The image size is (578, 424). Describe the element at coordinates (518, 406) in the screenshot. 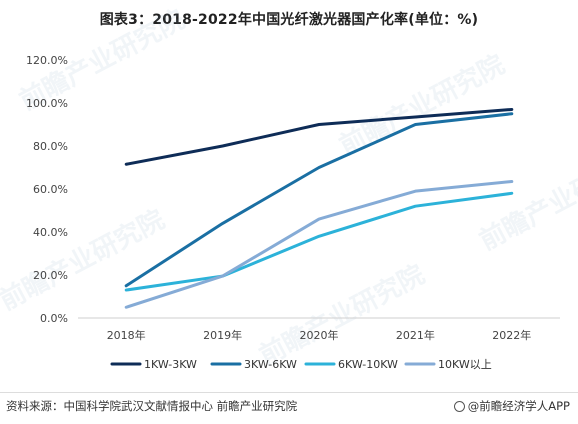

I see `brand-text: @前瞻经济学人APP` at that location.